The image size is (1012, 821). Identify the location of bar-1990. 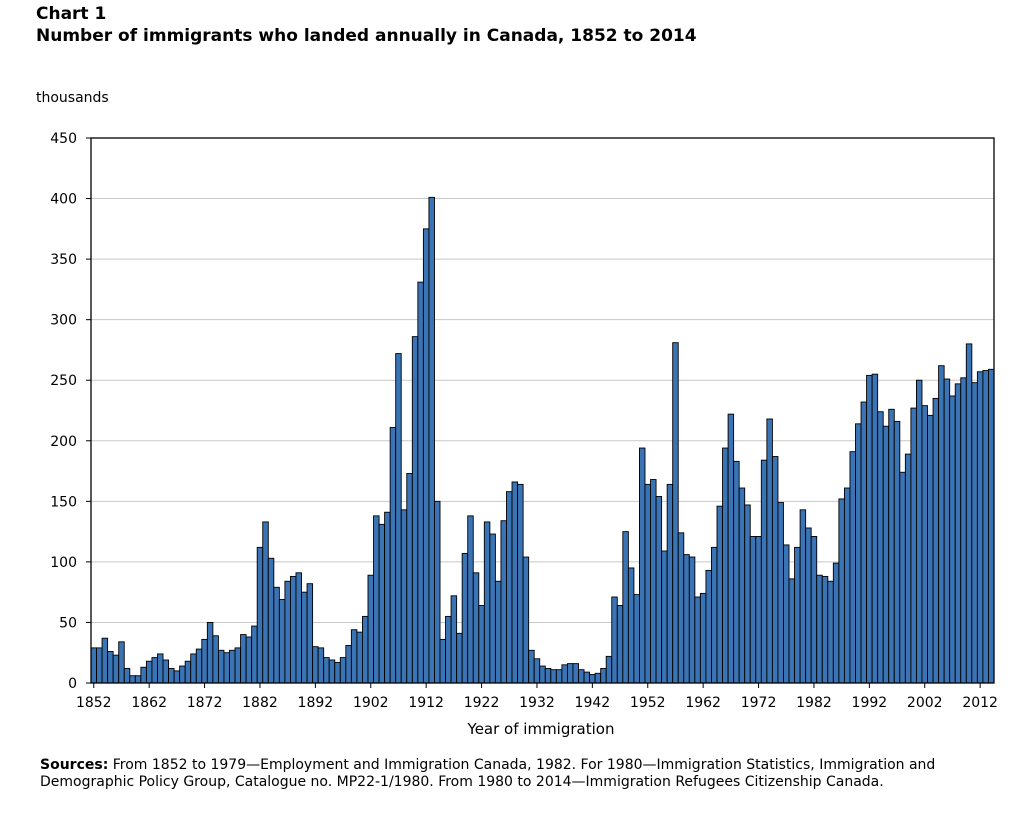
(858, 553).